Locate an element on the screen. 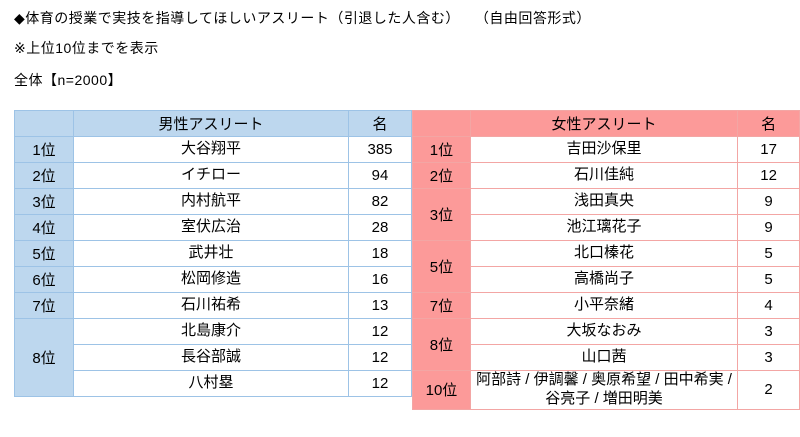  table-row: 3位 内村航平 82 is located at coordinates (213, 201).